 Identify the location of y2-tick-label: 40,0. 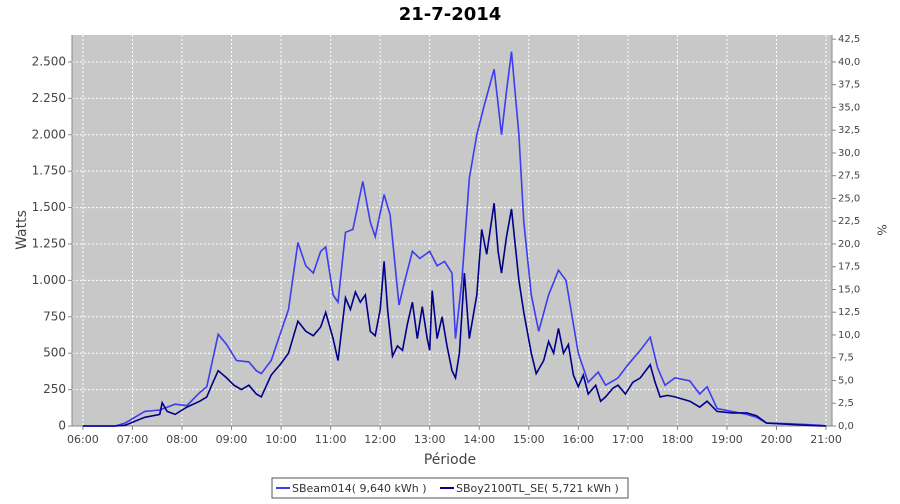
(849, 62).